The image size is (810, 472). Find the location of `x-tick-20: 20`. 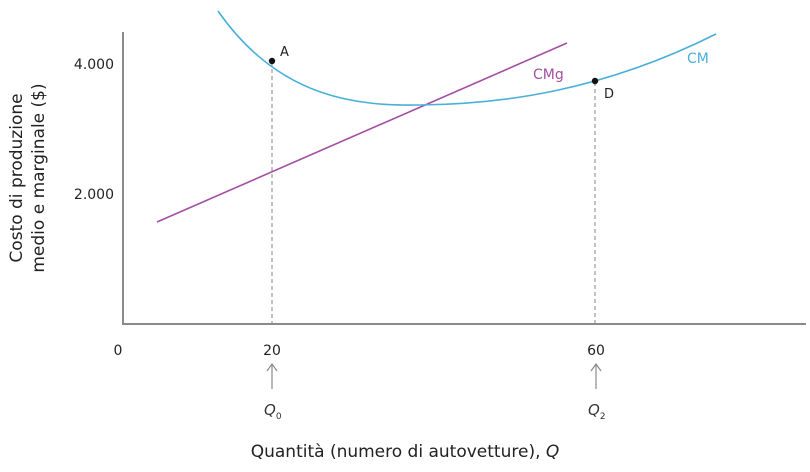

x-tick-20: 20 is located at coordinates (272, 351).